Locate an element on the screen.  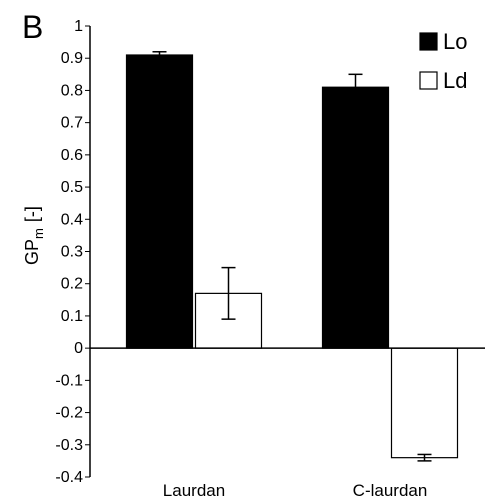
y-tick-label: 0.2 is located at coordinates (72, 284).